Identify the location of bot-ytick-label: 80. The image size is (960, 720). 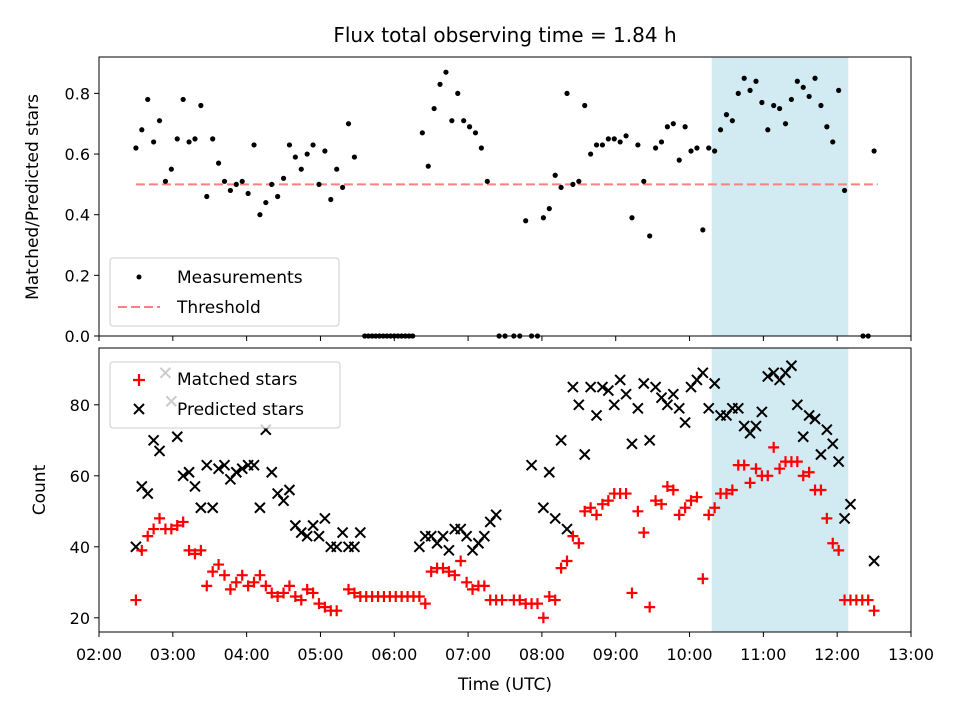
(80, 405).